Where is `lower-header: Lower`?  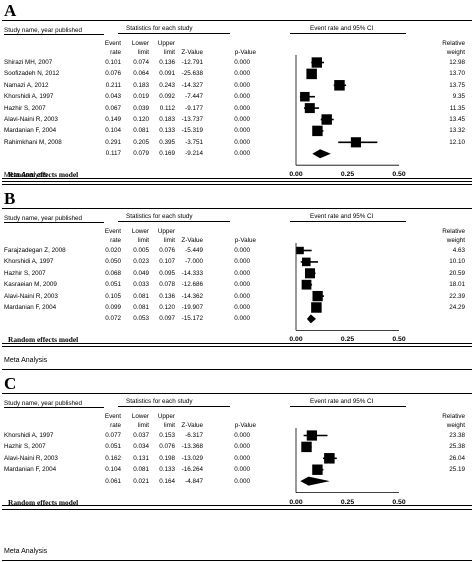 lower-header: Lower is located at coordinates (140, 43).